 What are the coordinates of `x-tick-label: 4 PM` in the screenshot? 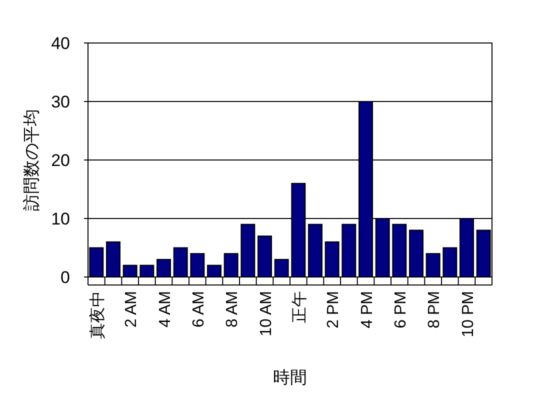 It's located at (367, 309).